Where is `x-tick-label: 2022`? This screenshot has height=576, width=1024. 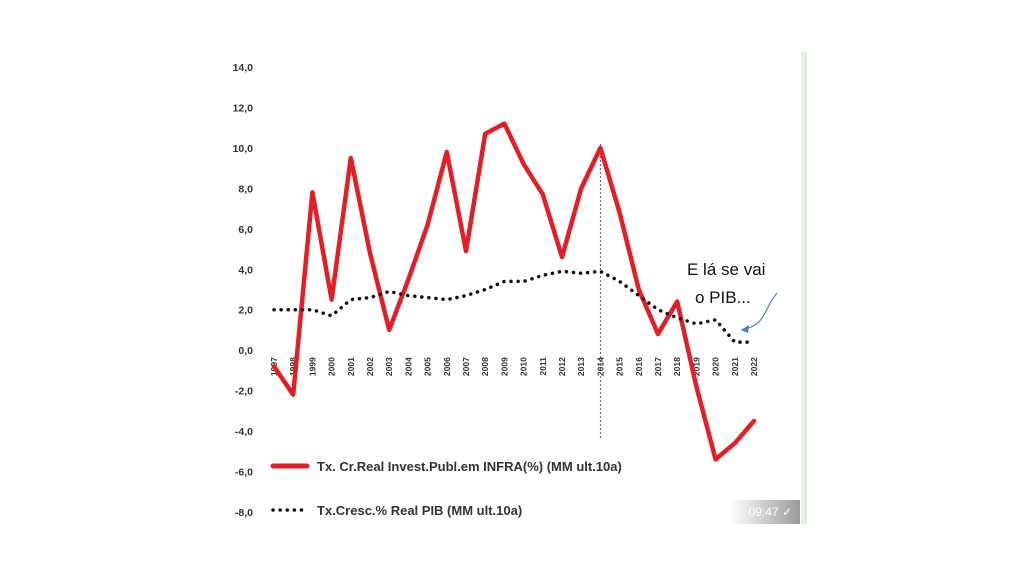
x-tick-label: 2022 is located at coordinates (754, 366).